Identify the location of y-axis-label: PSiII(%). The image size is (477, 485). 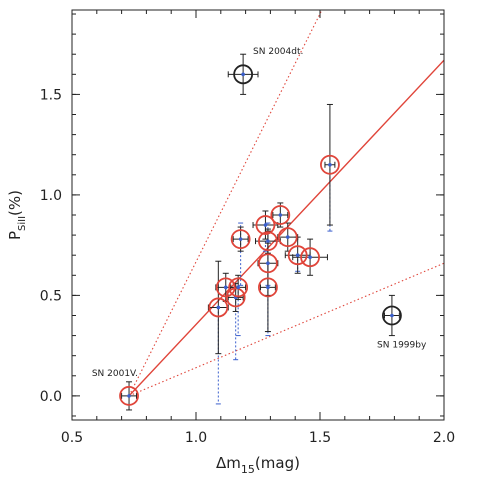
(17, 215).